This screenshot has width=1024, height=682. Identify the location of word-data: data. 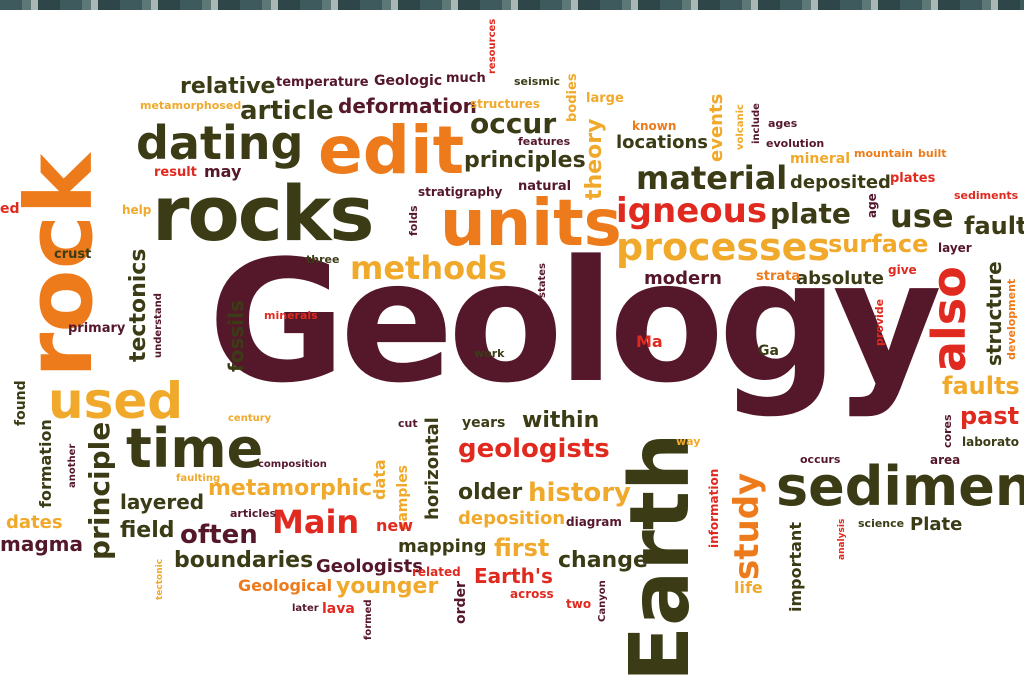
(379, 479).